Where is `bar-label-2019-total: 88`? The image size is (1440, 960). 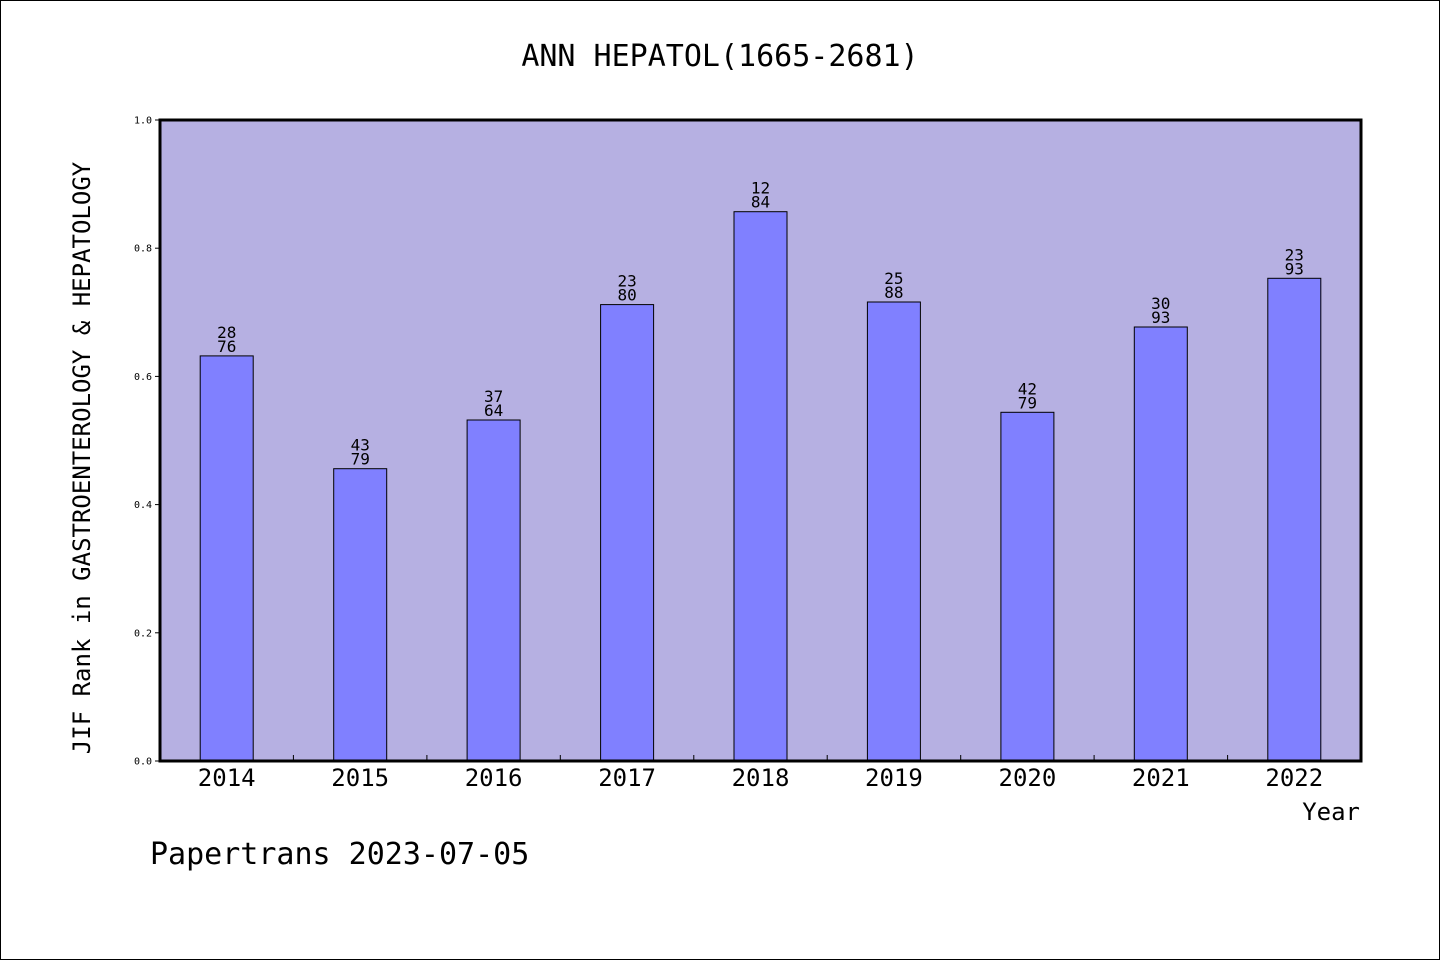
bar-label-2019-total: 88 is located at coordinates (893, 292).